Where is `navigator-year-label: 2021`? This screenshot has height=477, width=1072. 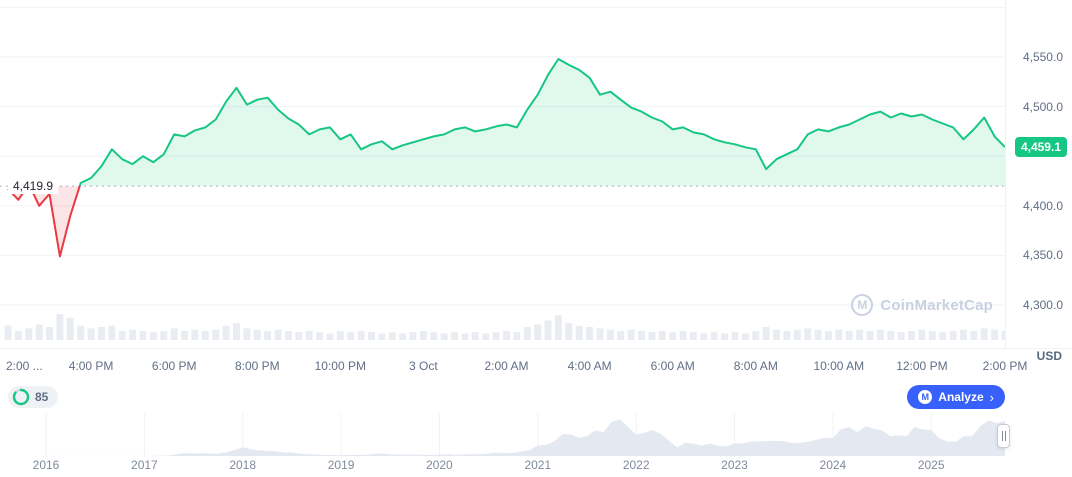
navigator-year-label: 2021 is located at coordinates (538, 465).